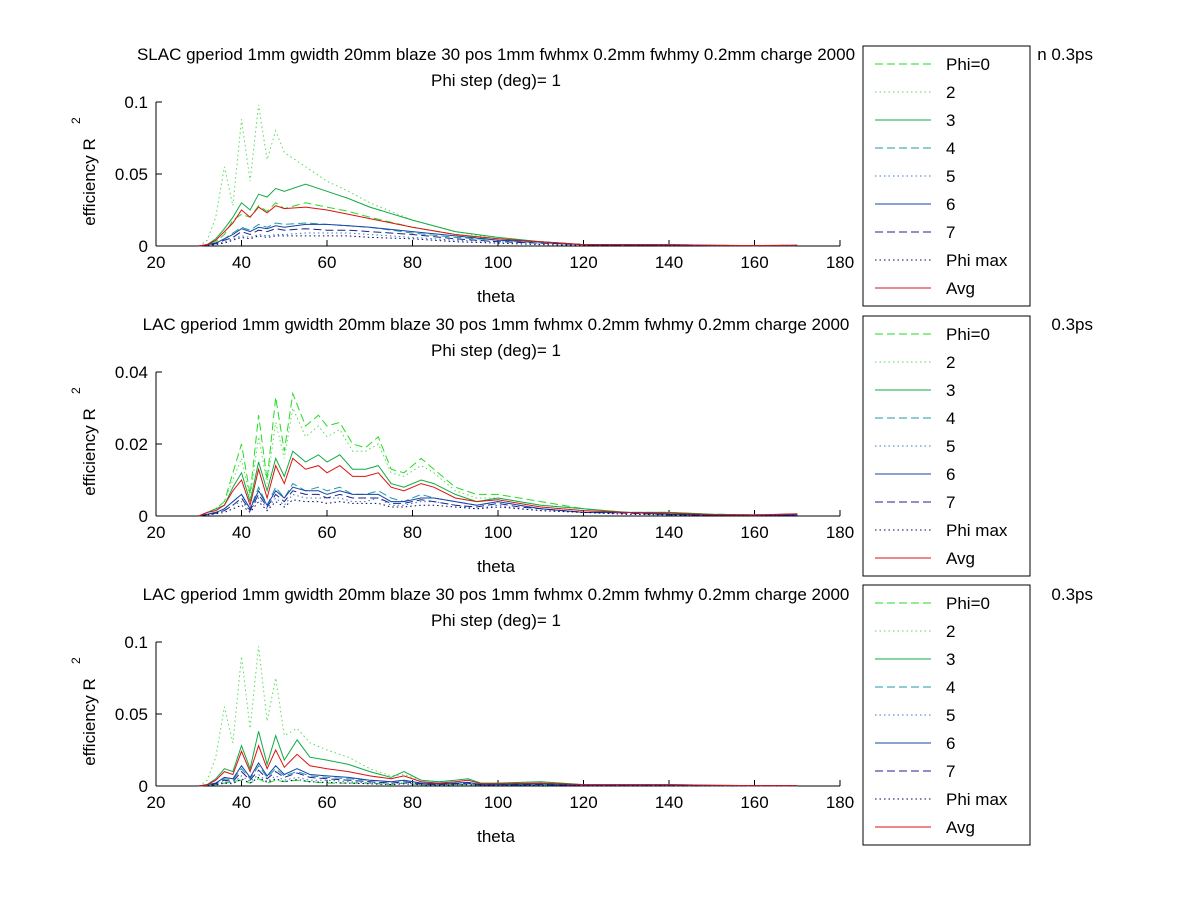 The height and width of the screenshot is (901, 1200). What do you see at coordinates (1065, 54) in the screenshot?
I see `chart-title-tail: n 0.3ps` at bounding box center [1065, 54].